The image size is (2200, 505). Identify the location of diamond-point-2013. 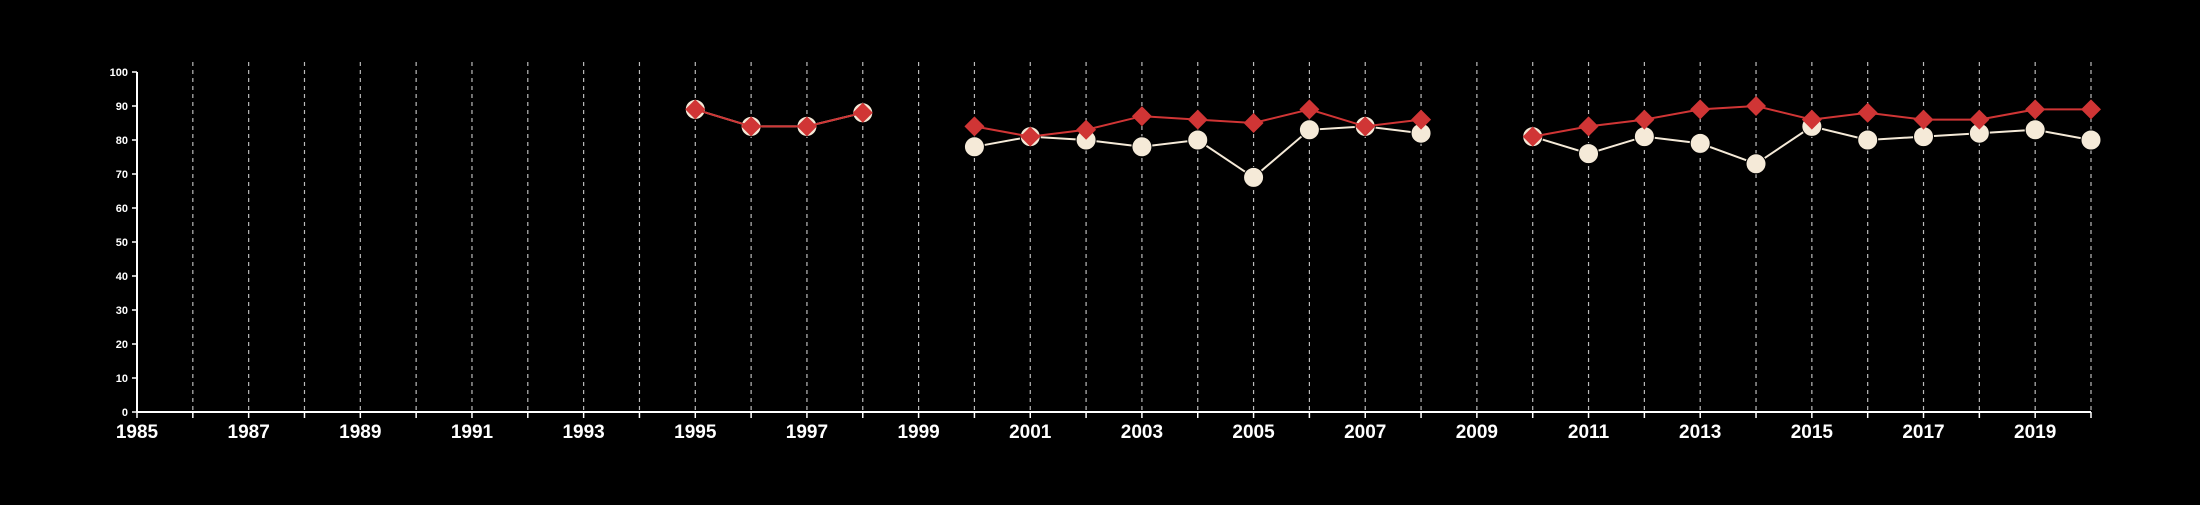
(1700, 109).